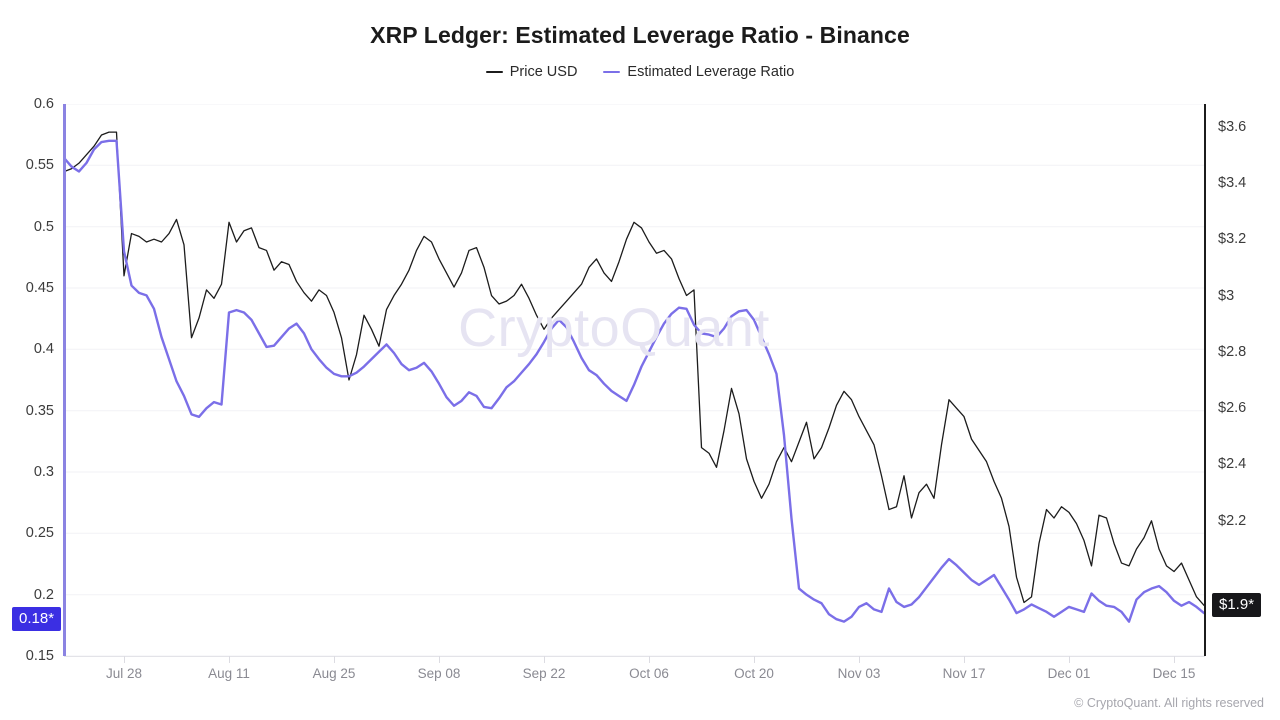  Describe the element at coordinates (43, 594) in the screenshot. I see `y-axis-left-tick-label: 0.2` at that location.